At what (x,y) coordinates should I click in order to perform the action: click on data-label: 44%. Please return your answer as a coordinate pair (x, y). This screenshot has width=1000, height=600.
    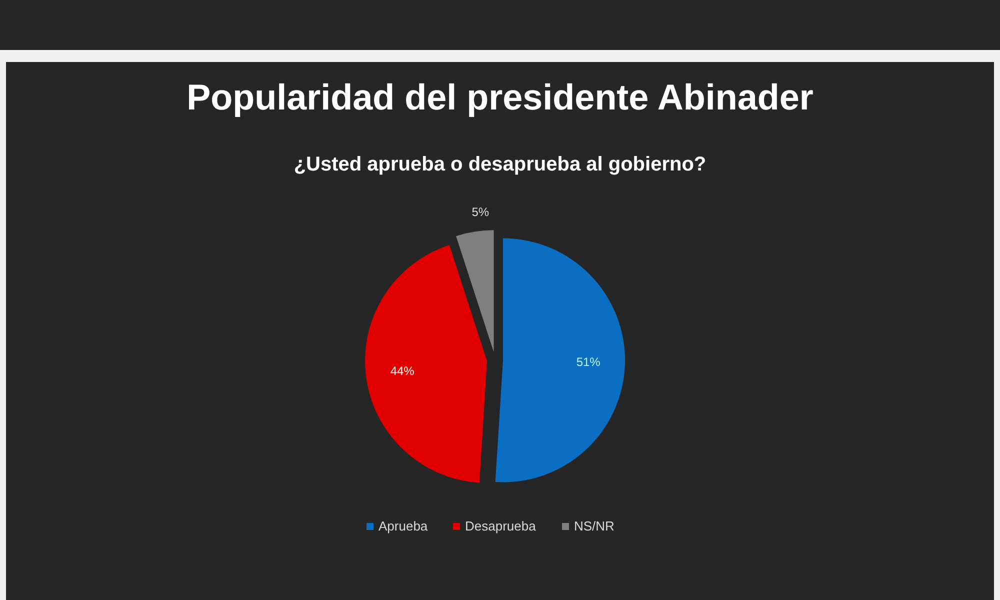
    Looking at the image, I should click on (402, 371).